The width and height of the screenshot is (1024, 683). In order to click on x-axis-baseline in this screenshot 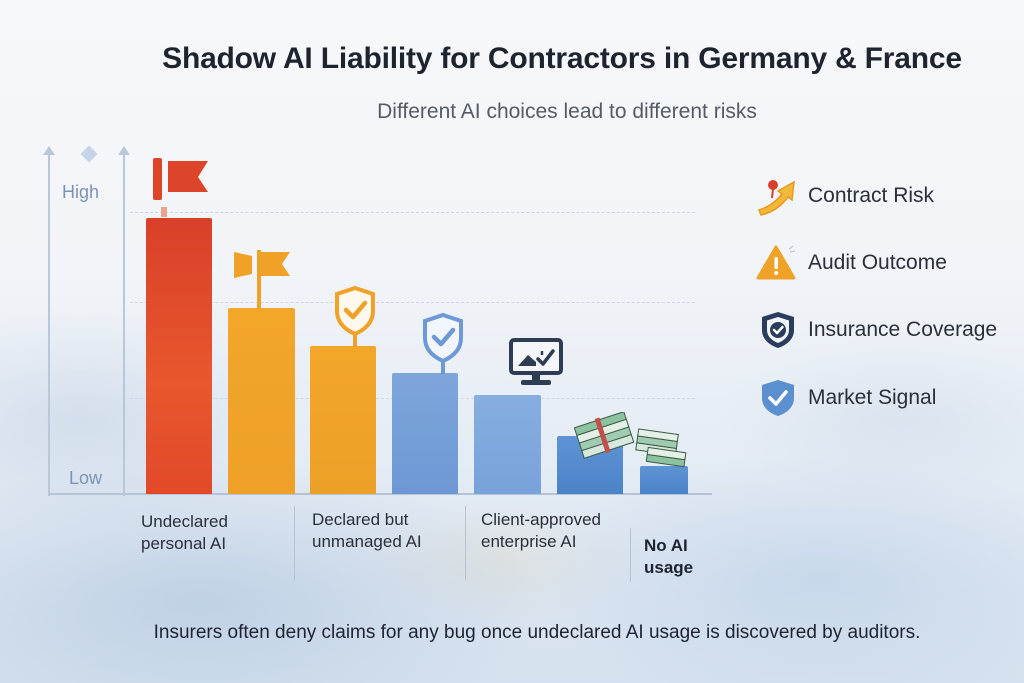, I will do `click(380, 494)`.